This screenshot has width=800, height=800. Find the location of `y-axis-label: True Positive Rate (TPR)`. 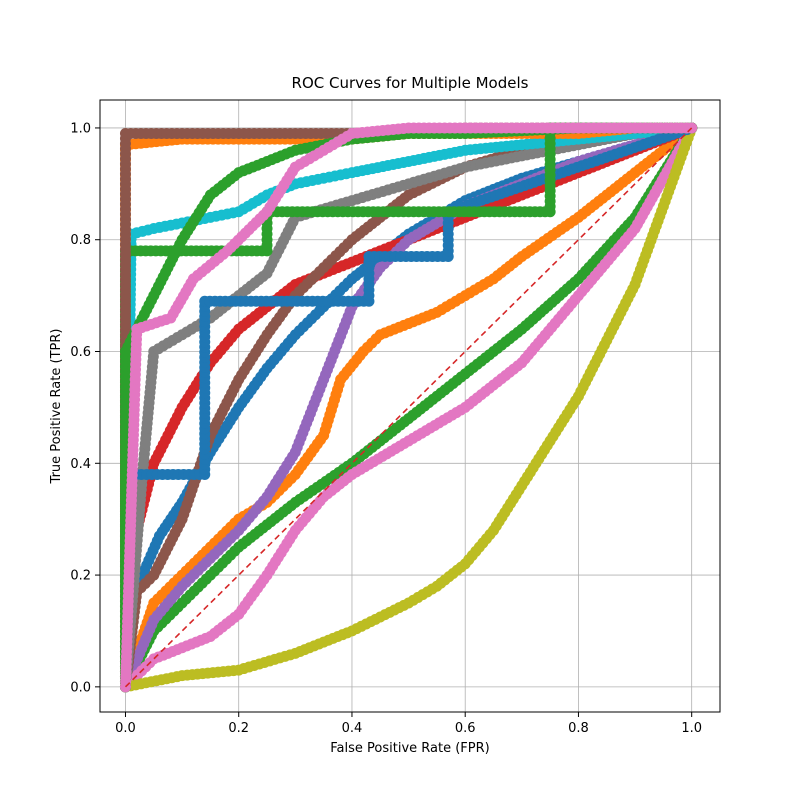

y-axis-label: True Positive Rate (TPR) is located at coordinates (56, 407).